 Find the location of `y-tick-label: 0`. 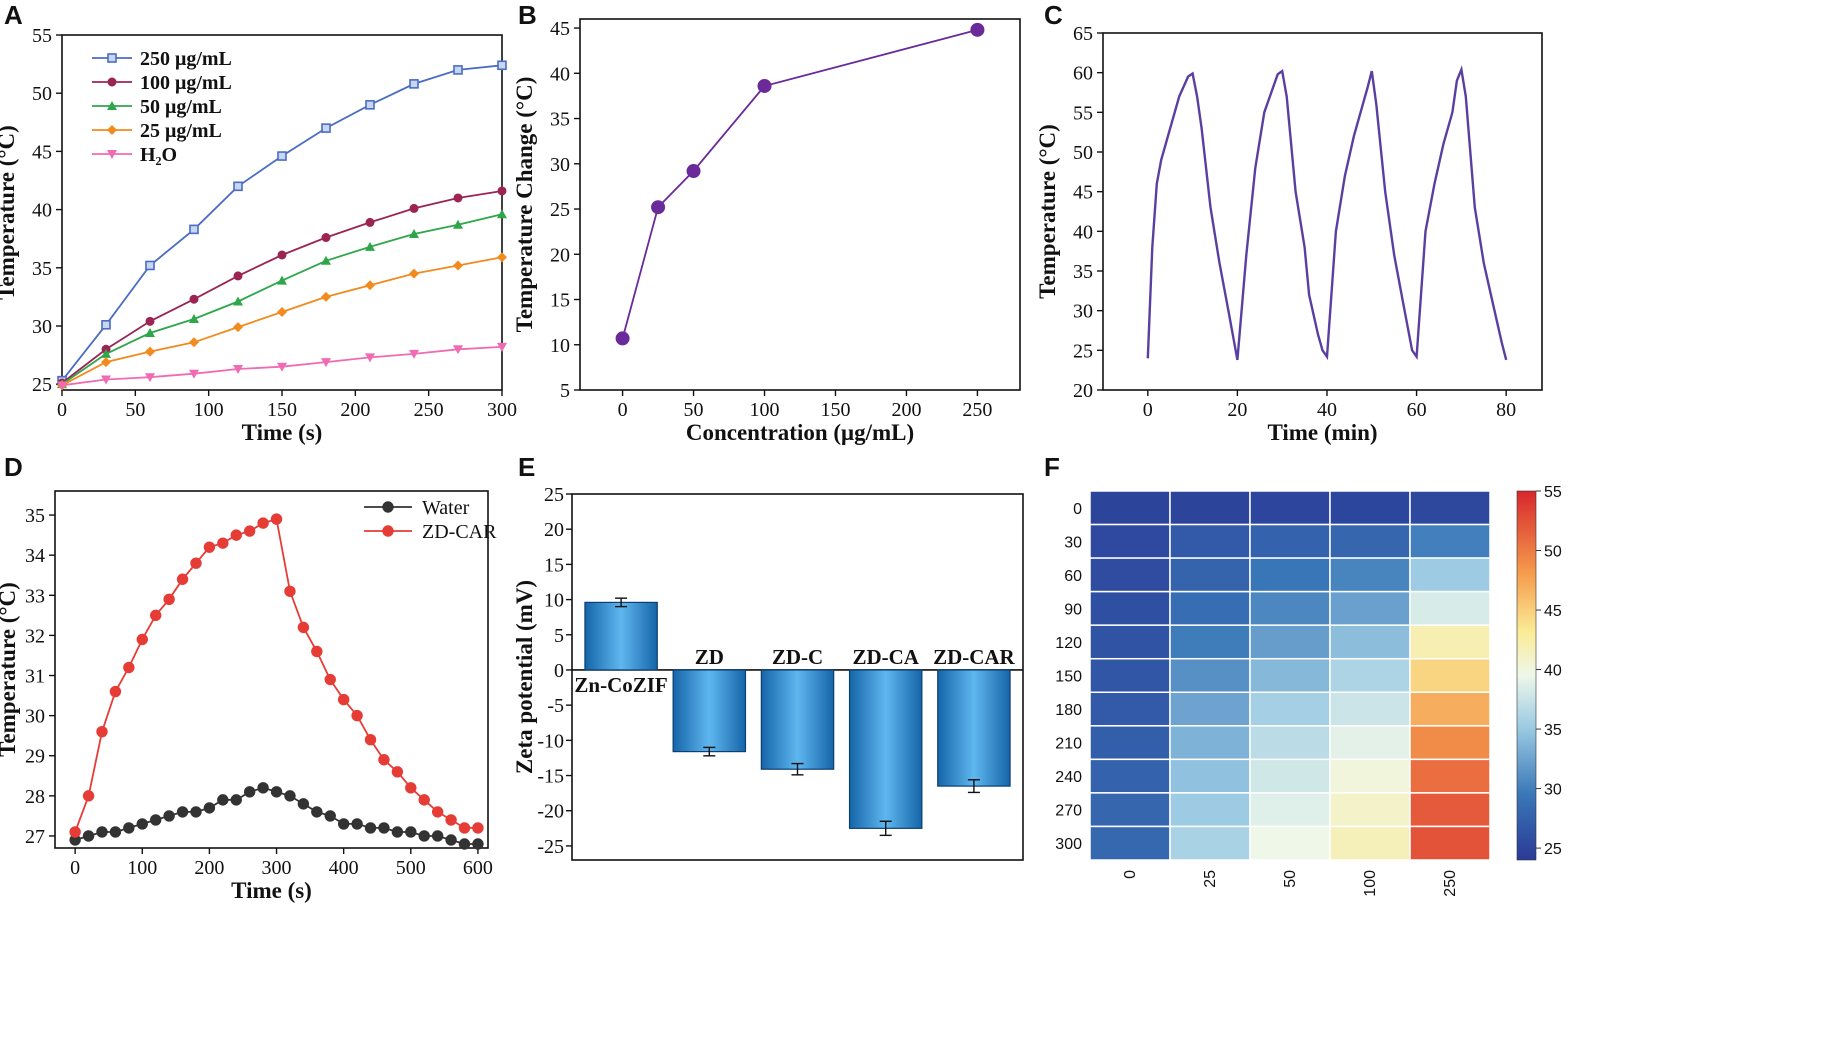

y-tick-label: 0 is located at coordinates (559, 671).